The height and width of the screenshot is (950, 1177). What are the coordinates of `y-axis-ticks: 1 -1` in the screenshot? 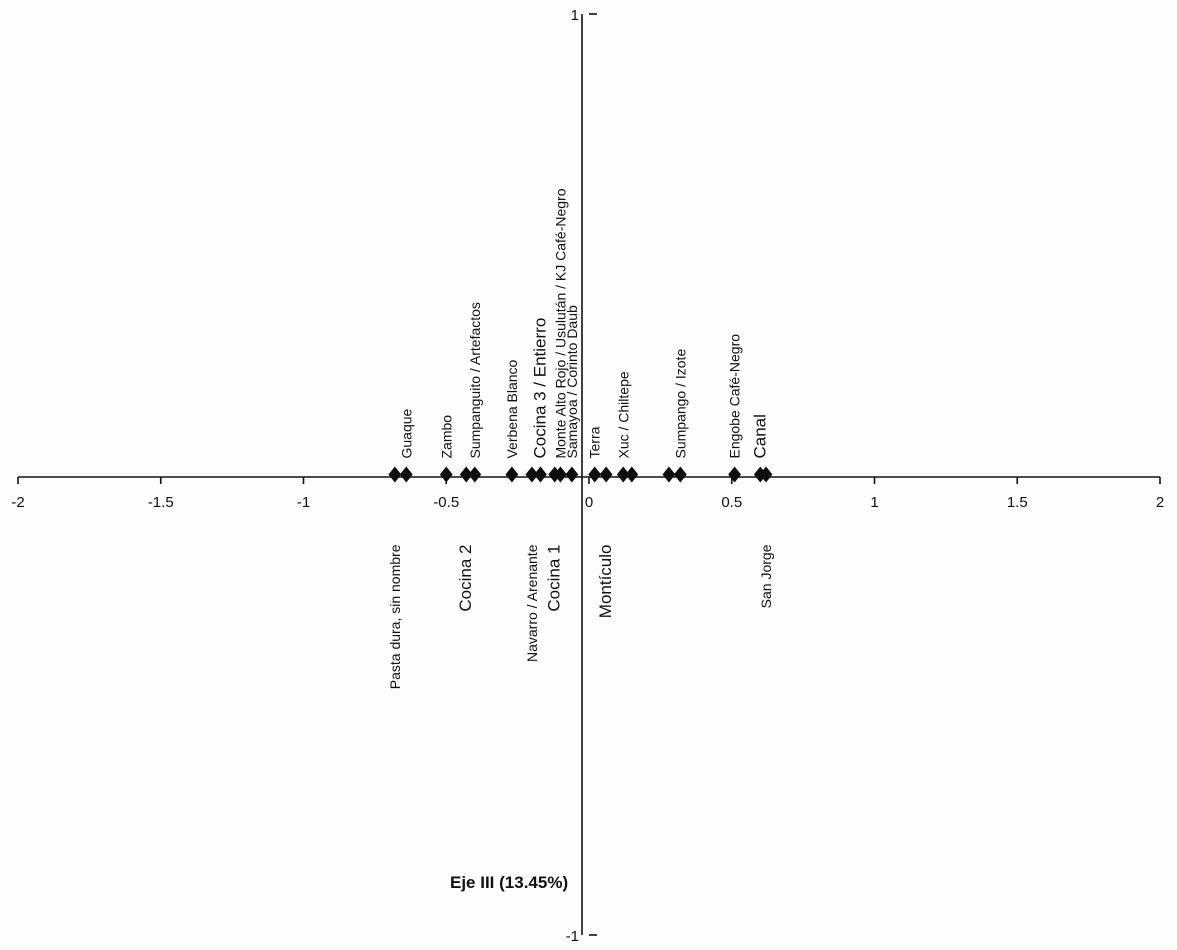 It's located at (581, 476).